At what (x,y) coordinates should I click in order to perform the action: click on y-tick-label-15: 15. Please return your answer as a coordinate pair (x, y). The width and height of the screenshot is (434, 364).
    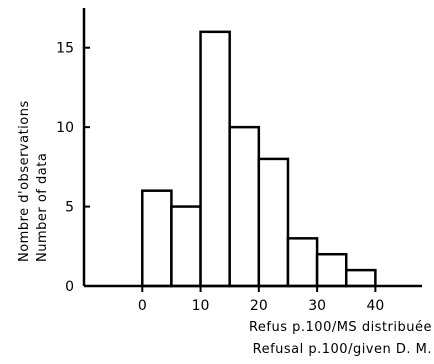
    Looking at the image, I should click on (65, 49).